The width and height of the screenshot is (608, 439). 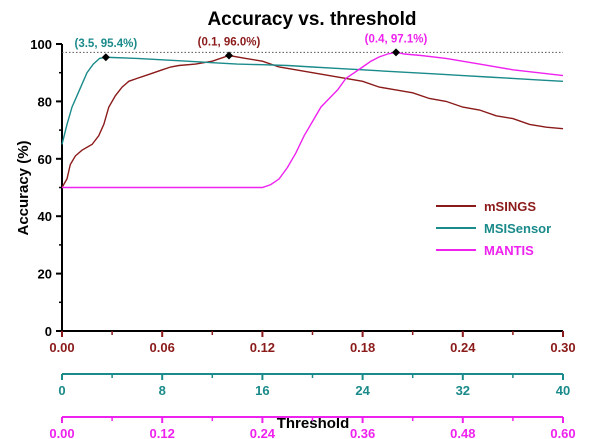 I want to click on x-tick-label-msisensor: 0, so click(x=61, y=390).